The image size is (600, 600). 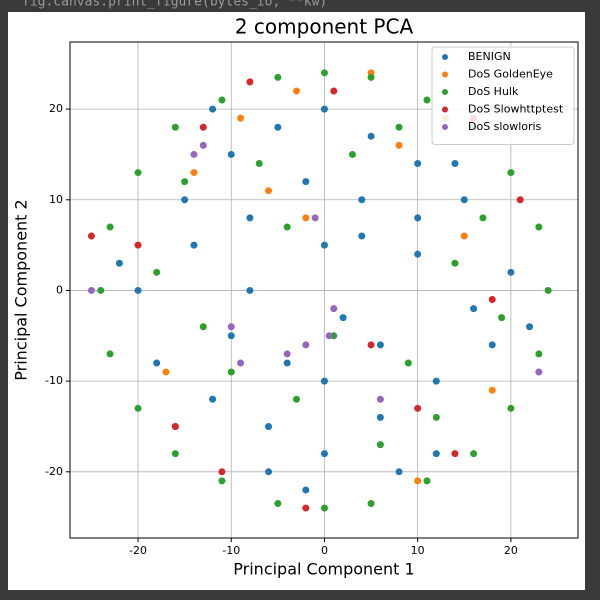 What do you see at coordinates (516, 109) in the screenshot?
I see `legend-label: DoS Slowhttptest` at bounding box center [516, 109].